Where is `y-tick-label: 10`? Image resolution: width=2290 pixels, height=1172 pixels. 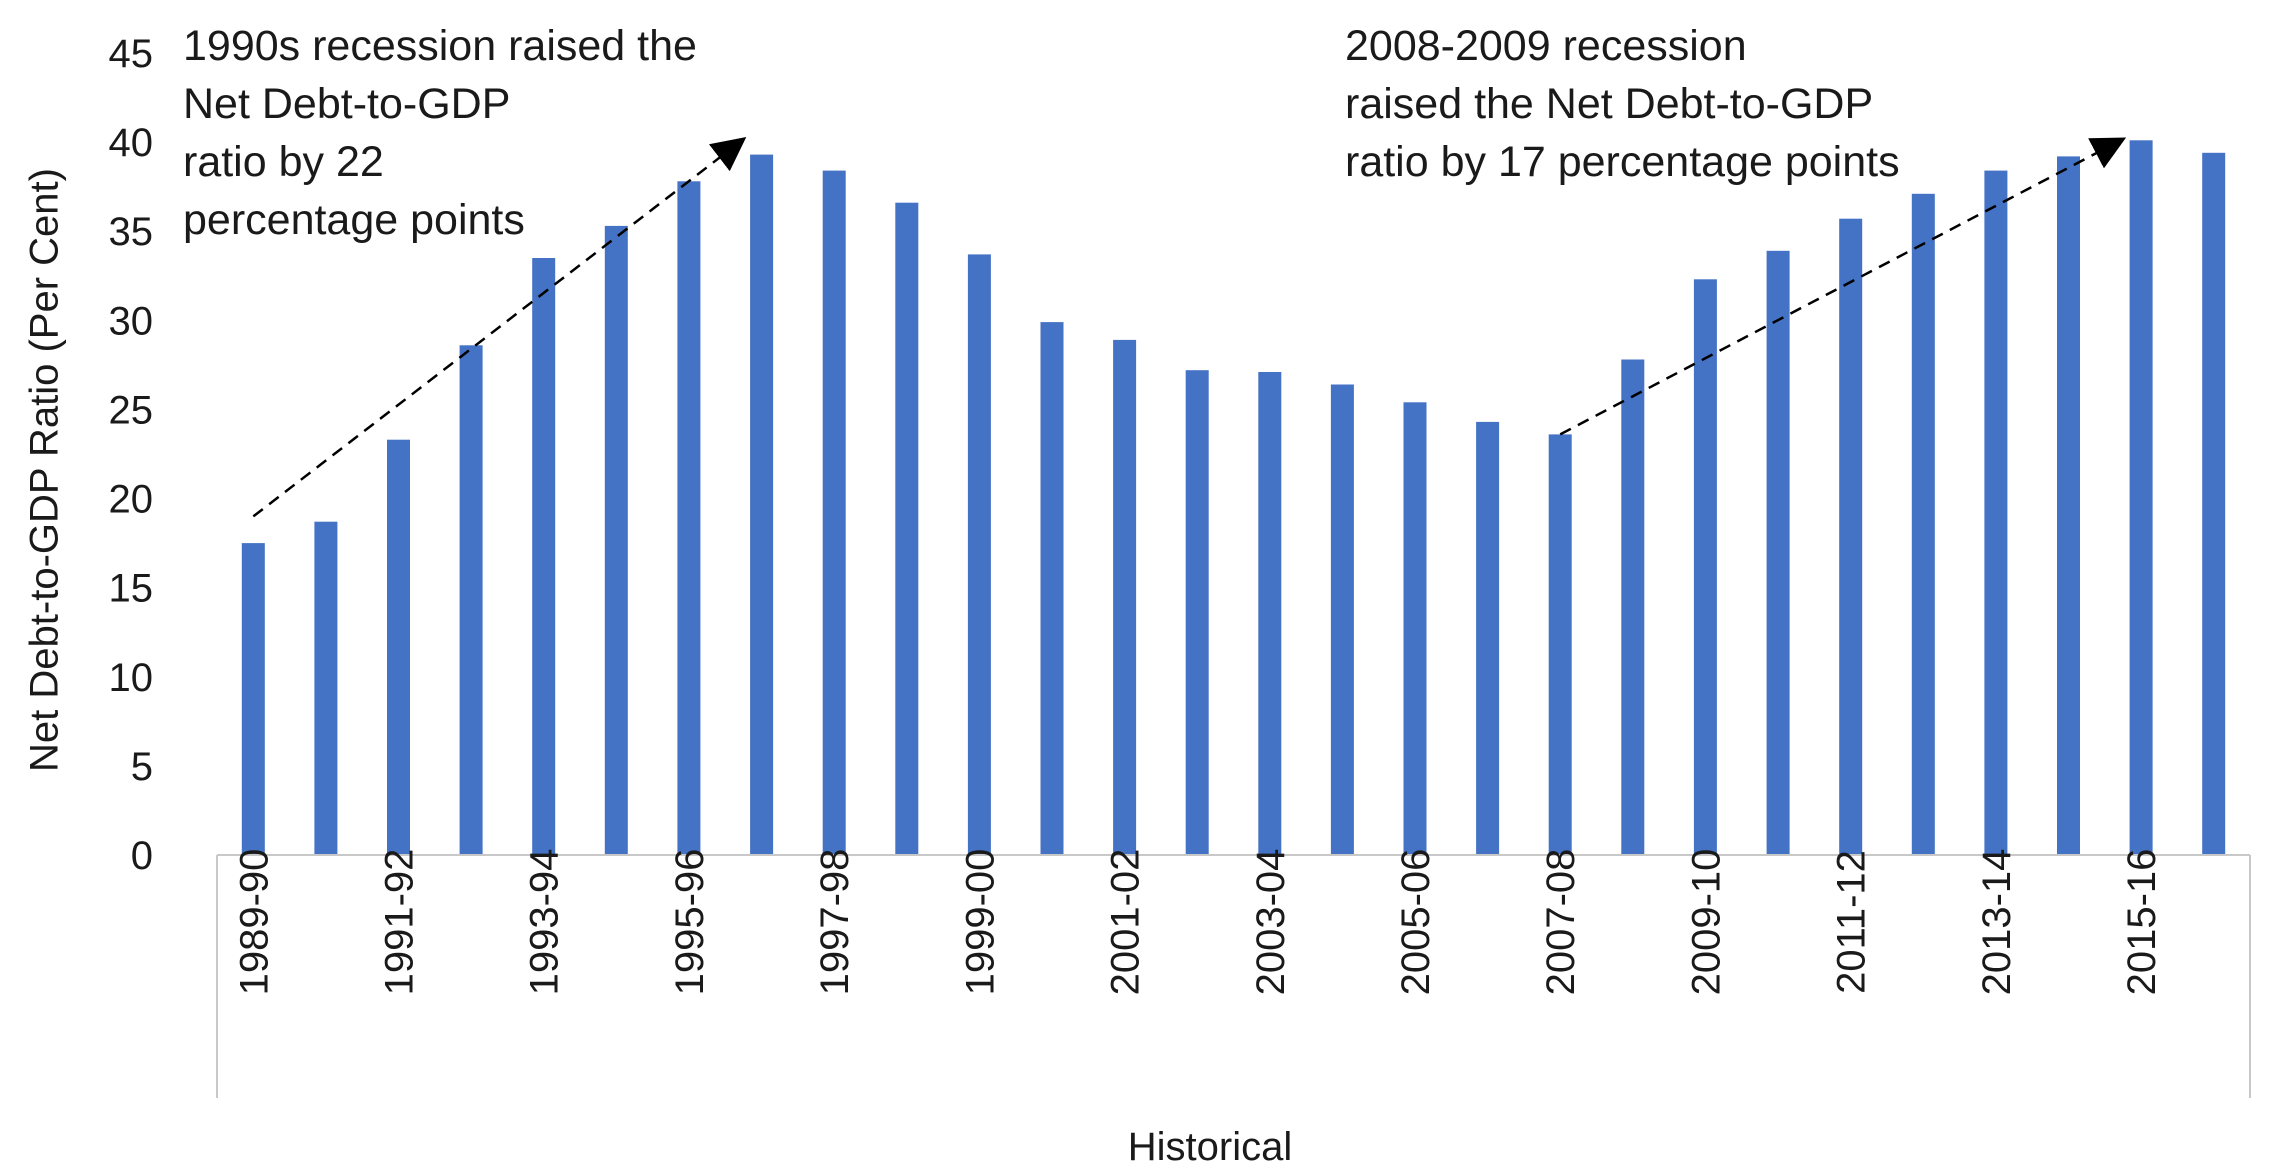
y-tick-label: 10 is located at coordinates (131, 678).